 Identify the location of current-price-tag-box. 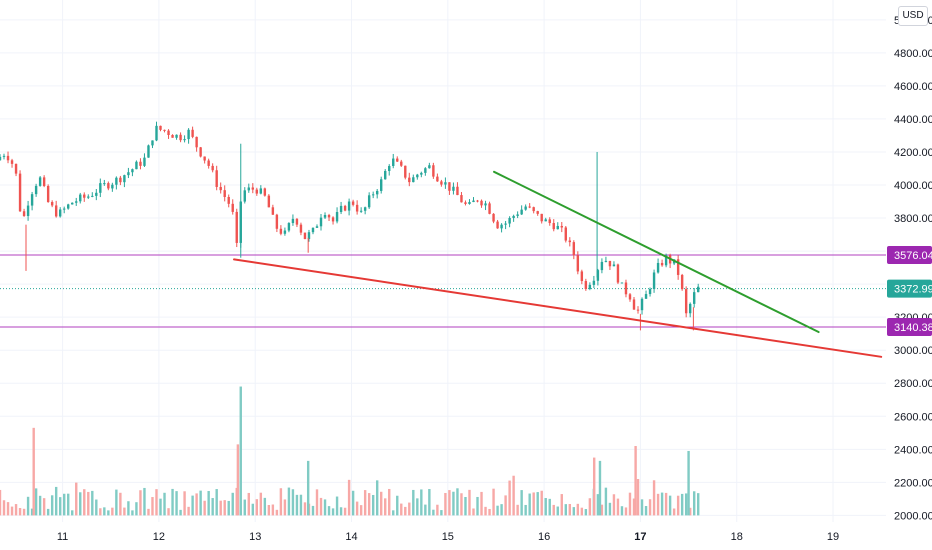
(909, 288).